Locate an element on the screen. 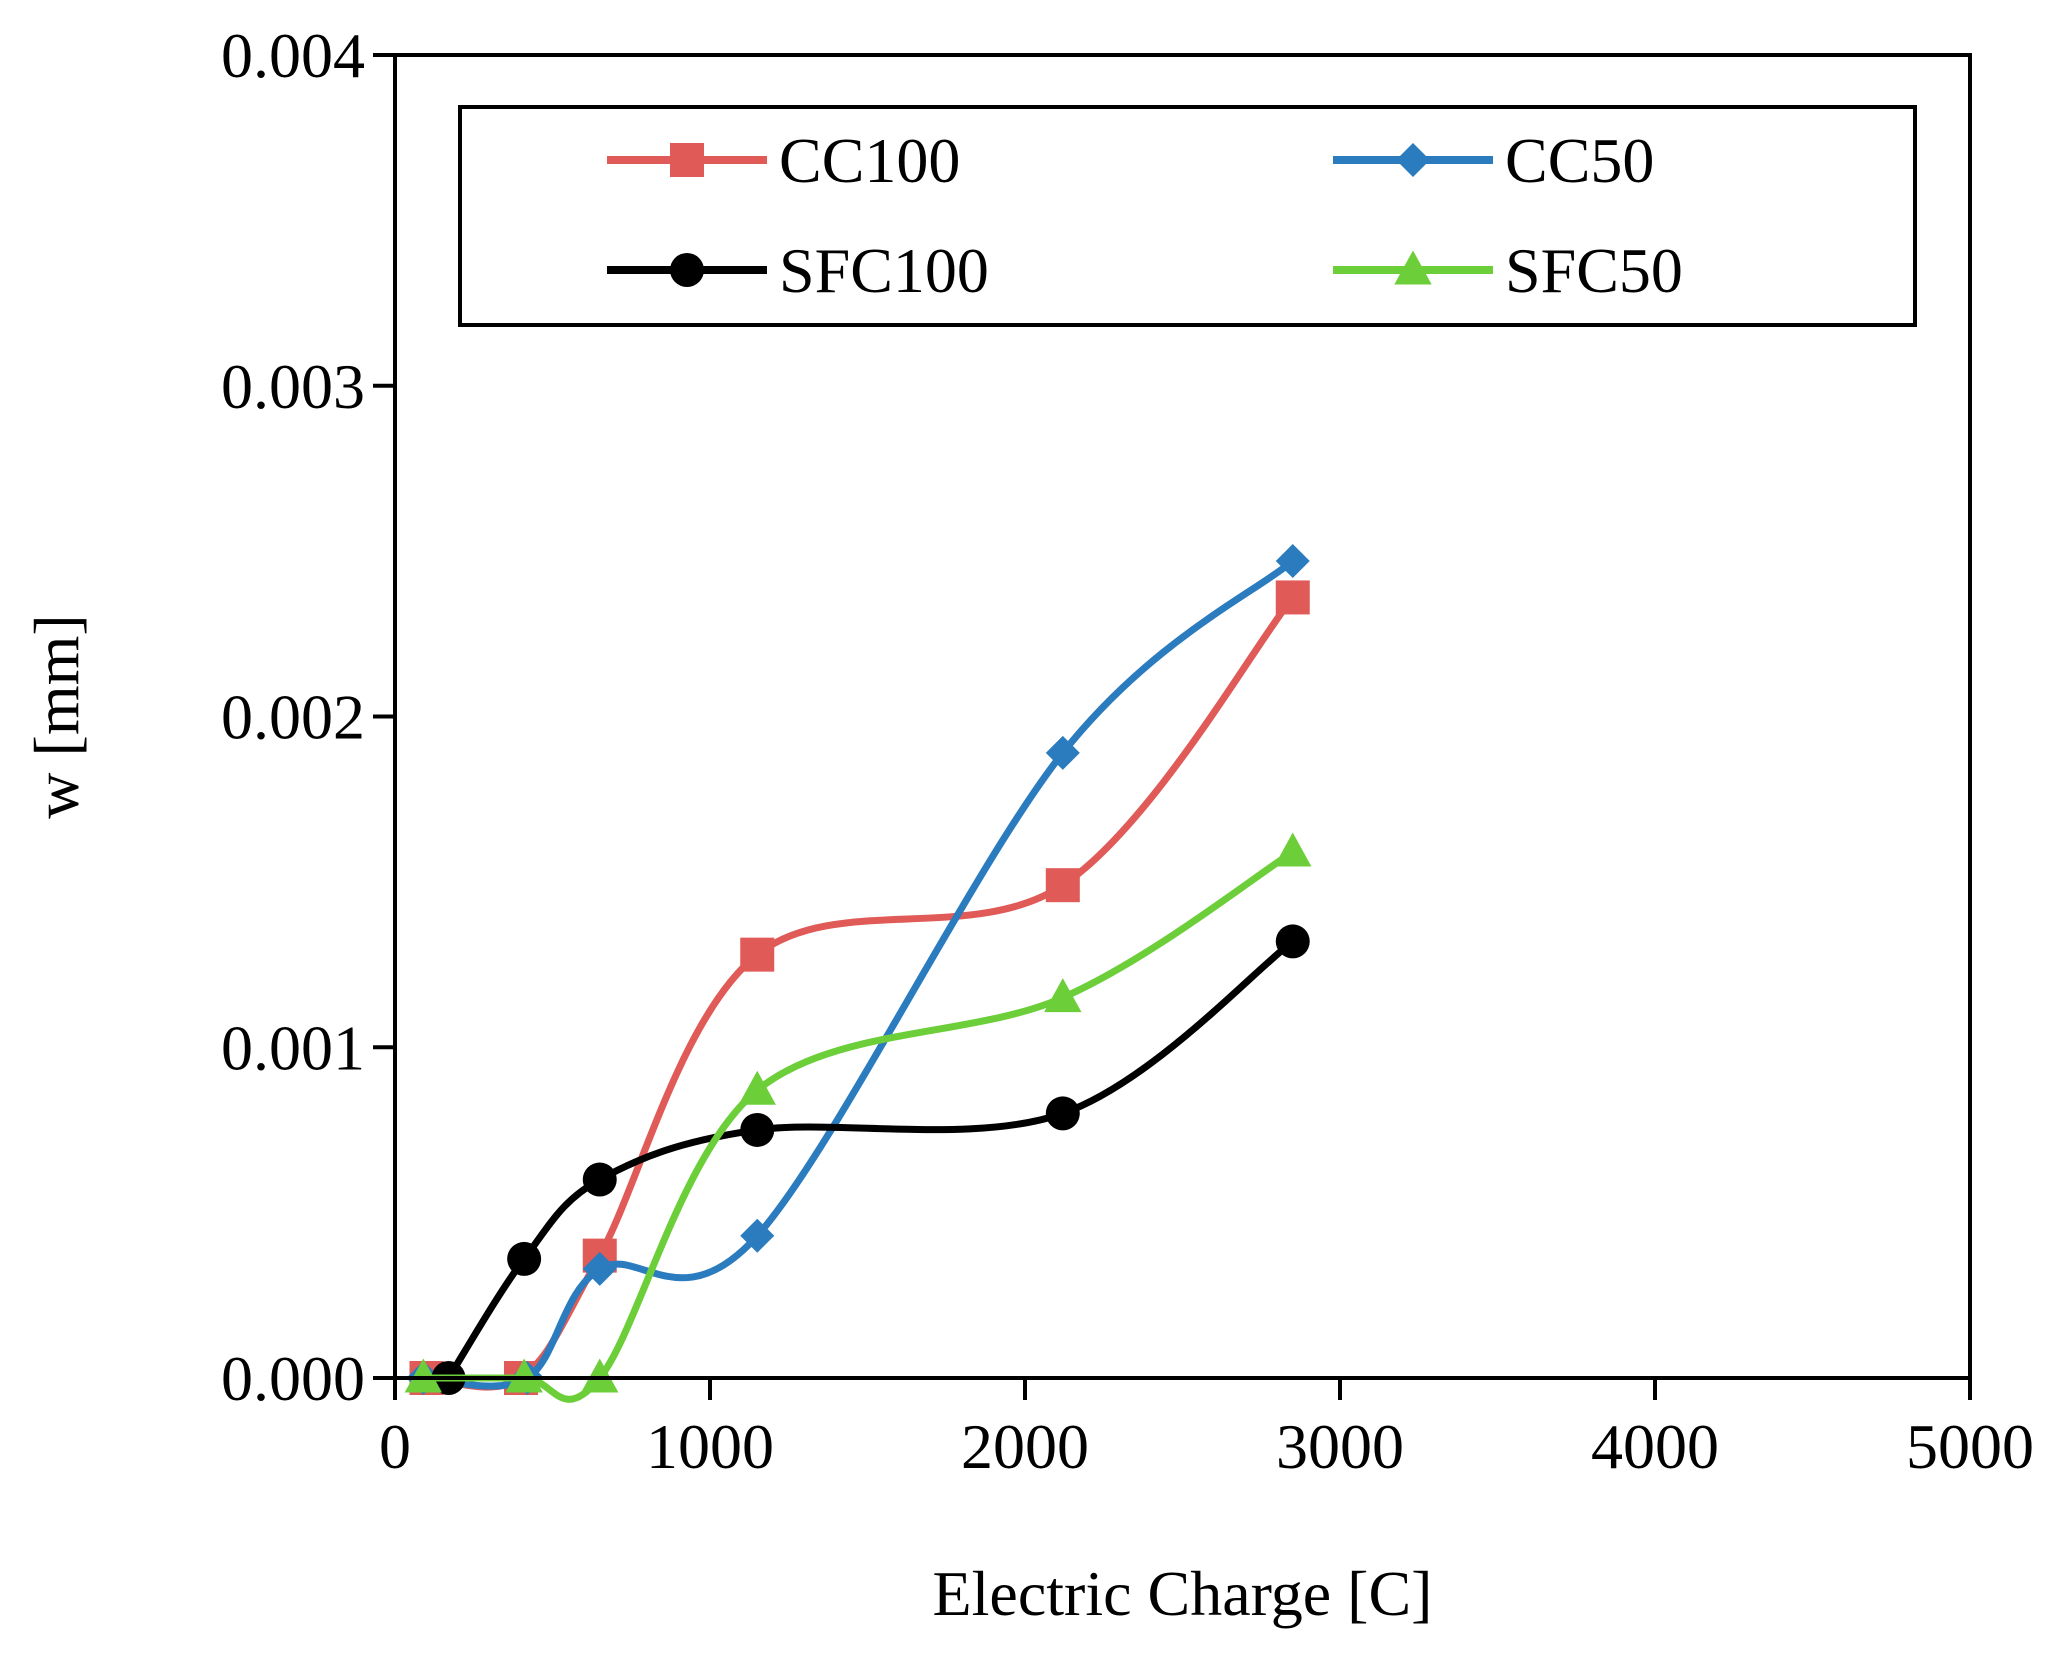  legend-item-cc100: CC100 is located at coordinates (783, 160).